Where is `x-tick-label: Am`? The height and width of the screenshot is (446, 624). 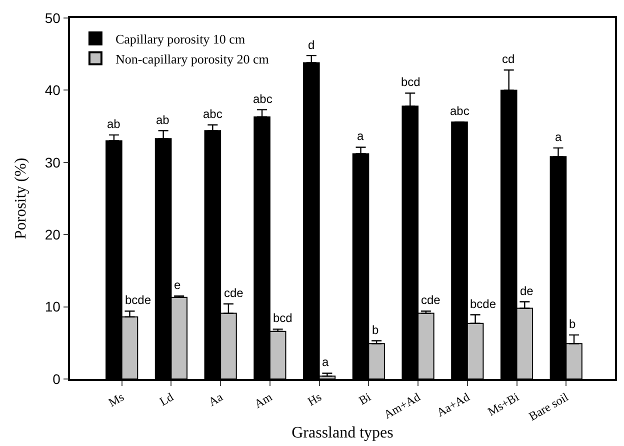
x-tick-label: Am is located at coordinates (264, 400).